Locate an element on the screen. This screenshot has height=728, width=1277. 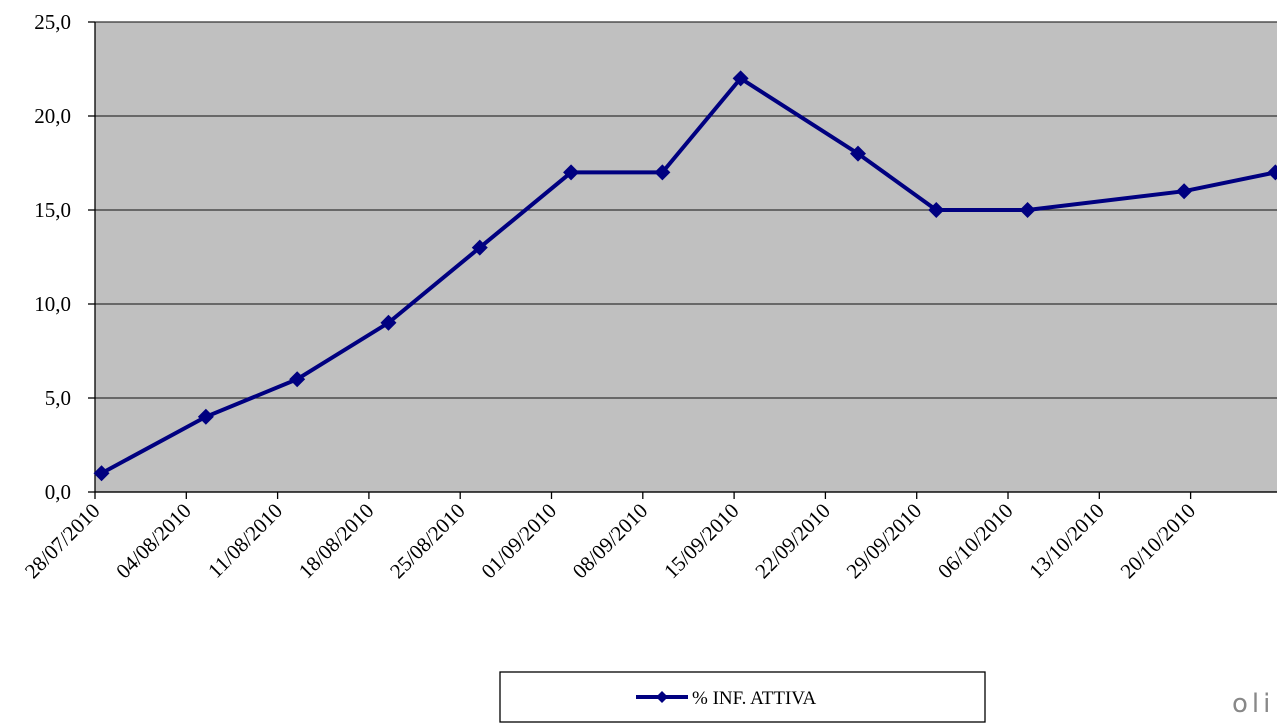
legend-label: % INF. ATTIVA is located at coordinates (754, 698).